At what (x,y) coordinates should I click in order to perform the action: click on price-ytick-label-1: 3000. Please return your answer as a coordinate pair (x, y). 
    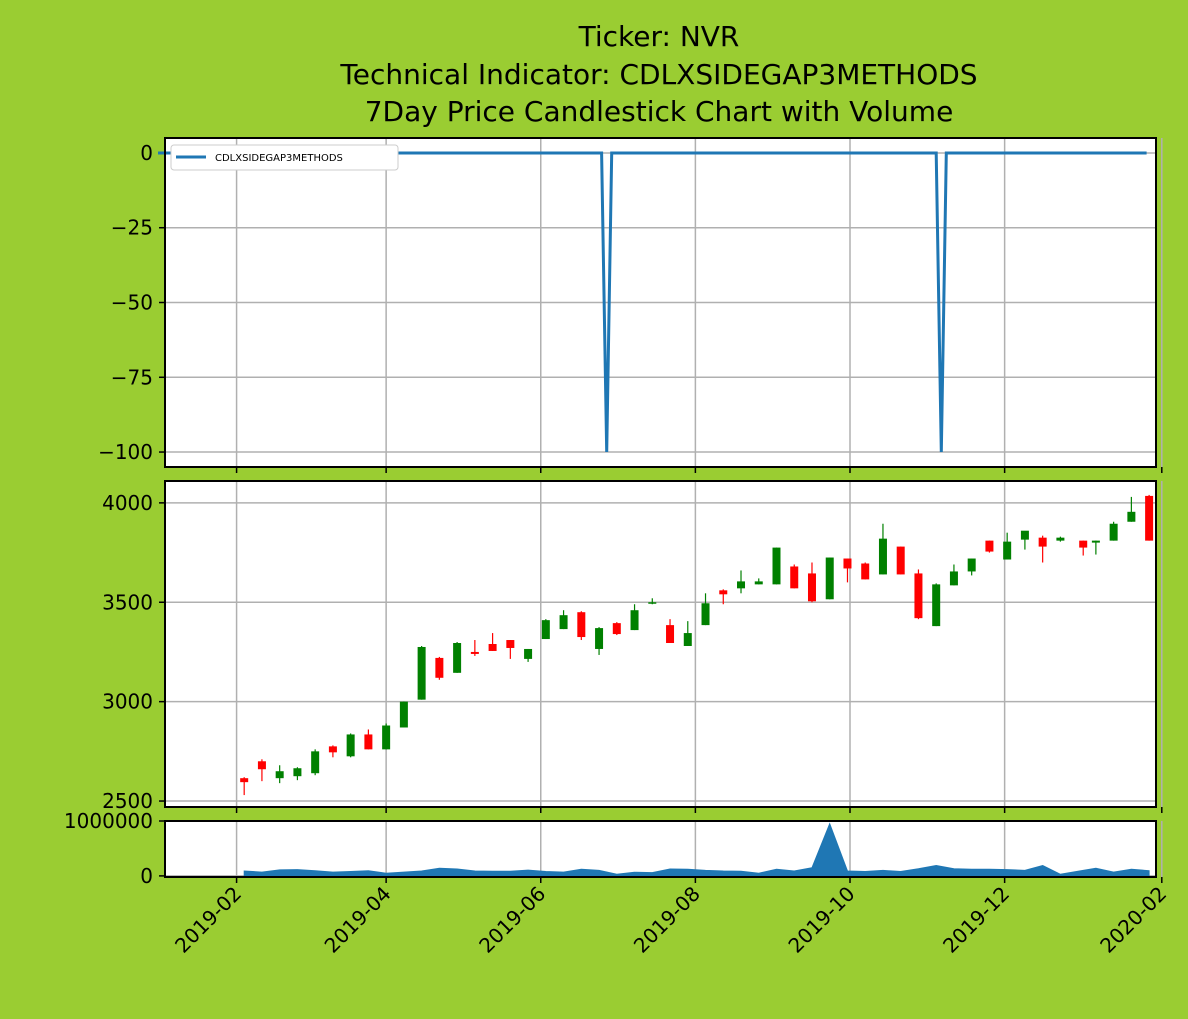
    Looking at the image, I should click on (127, 702).